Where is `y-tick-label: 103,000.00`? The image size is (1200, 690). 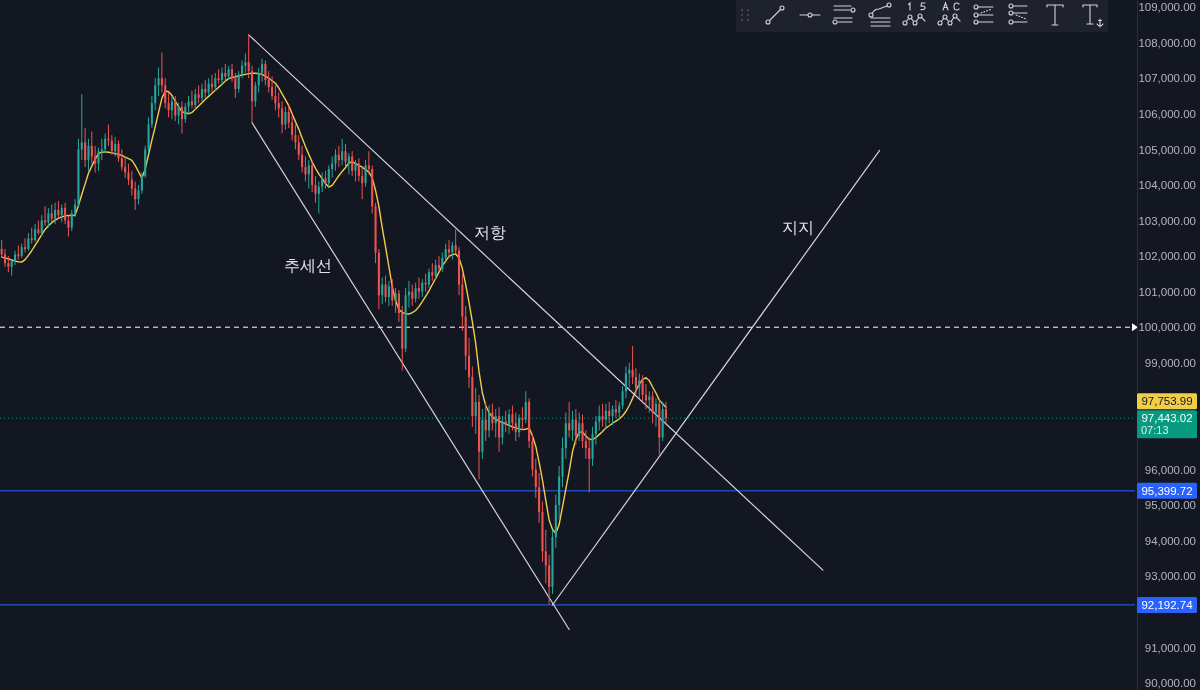
y-tick-label: 103,000.00 is located at coordinates (1167, 220).